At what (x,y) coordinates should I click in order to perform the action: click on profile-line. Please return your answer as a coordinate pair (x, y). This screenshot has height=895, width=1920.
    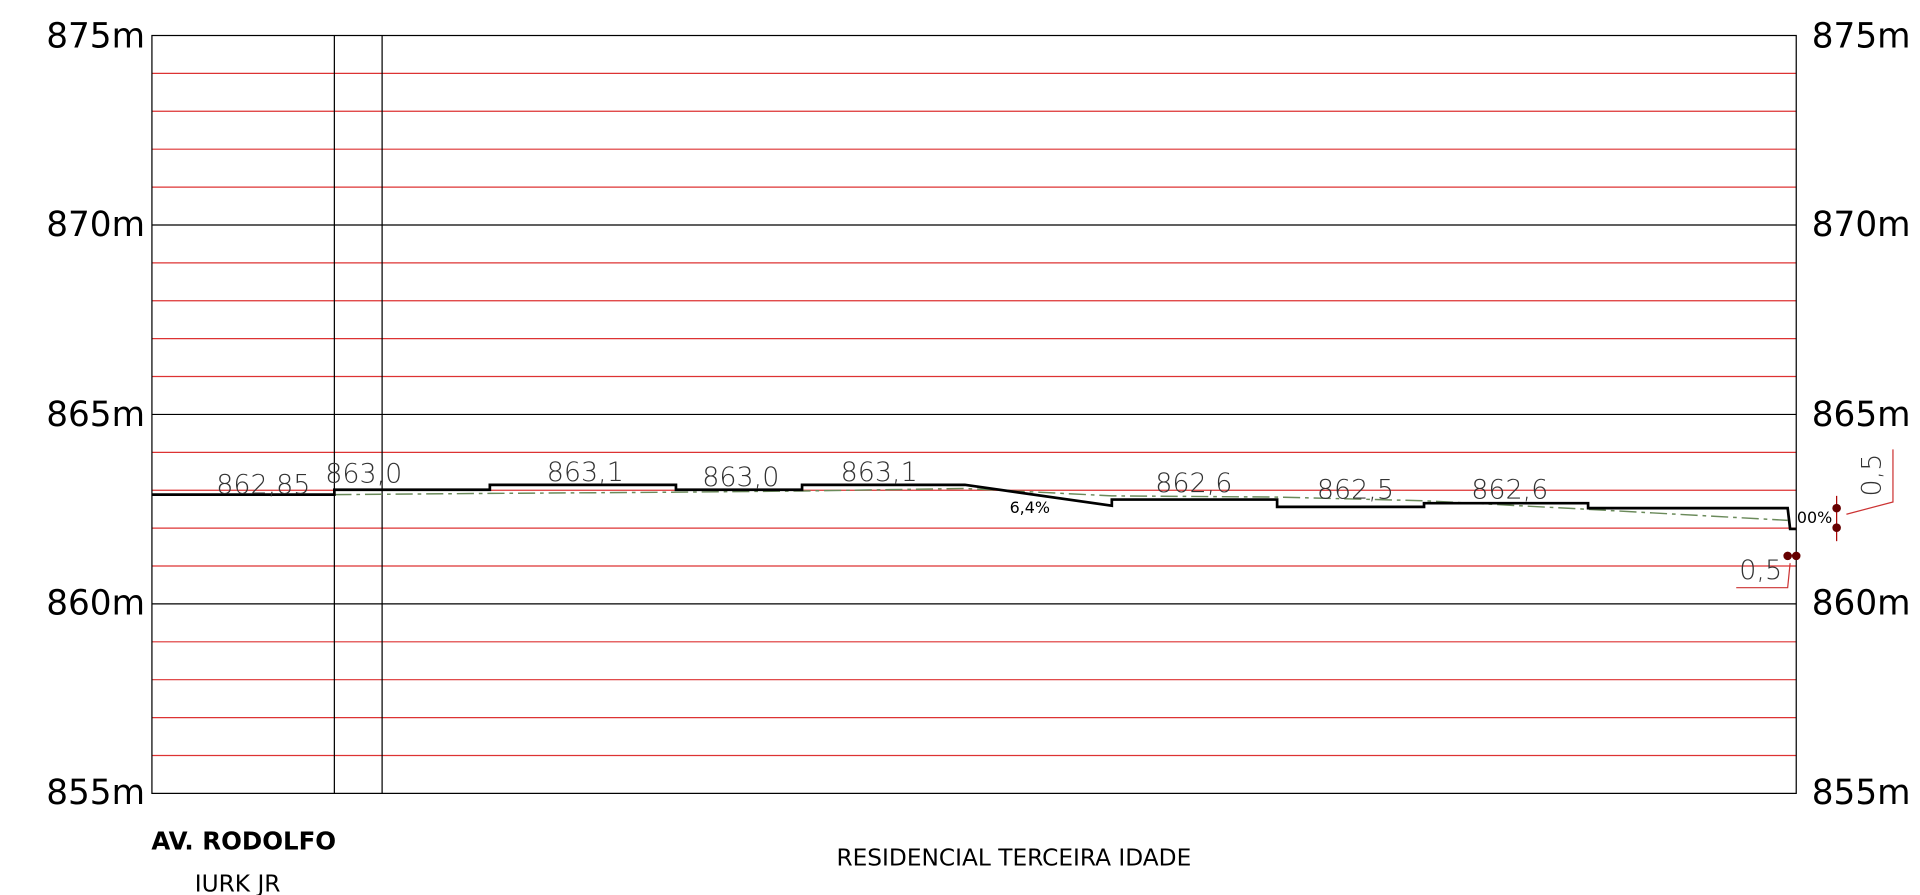
    Looking at the image, I should click on (974, 507).